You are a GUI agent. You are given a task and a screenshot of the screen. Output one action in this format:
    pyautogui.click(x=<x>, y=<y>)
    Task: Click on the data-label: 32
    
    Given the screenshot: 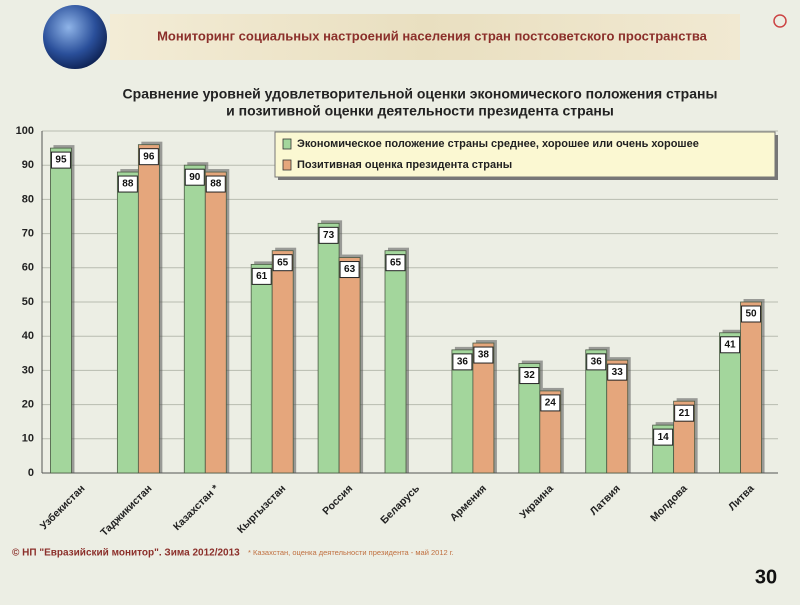 What is the action you would take?
    pyautogui.click(x=530, y=375)
    